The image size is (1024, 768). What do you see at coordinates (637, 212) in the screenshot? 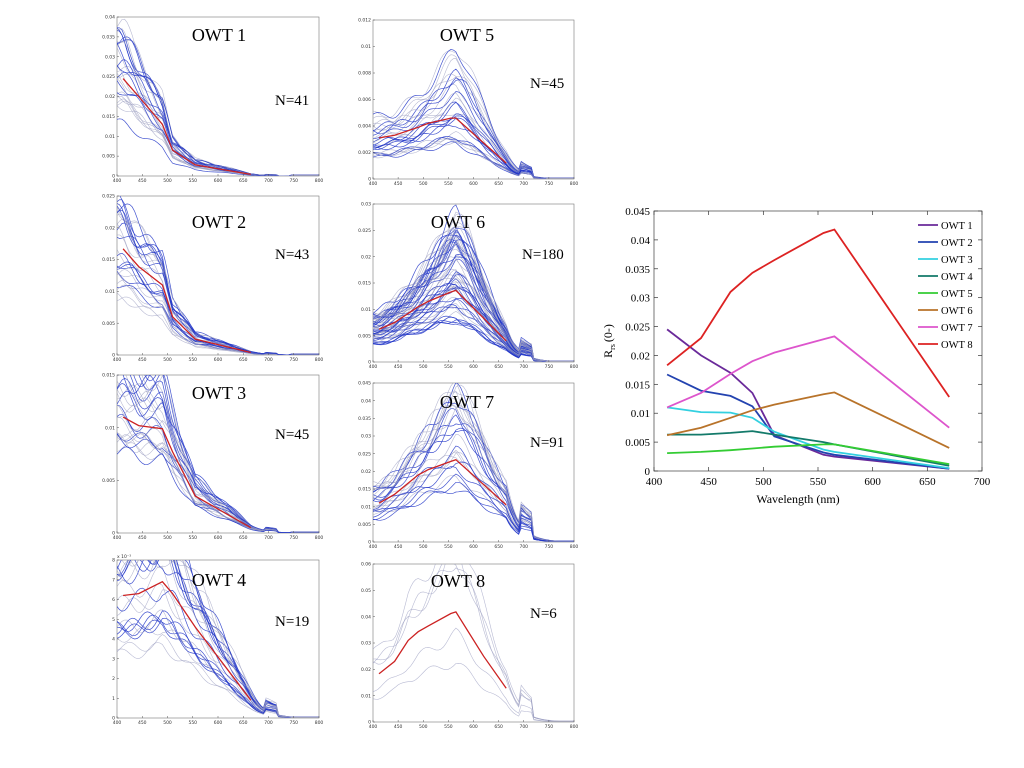
I see `y-tick-label: 0.045` at bounding box center [637, 212].